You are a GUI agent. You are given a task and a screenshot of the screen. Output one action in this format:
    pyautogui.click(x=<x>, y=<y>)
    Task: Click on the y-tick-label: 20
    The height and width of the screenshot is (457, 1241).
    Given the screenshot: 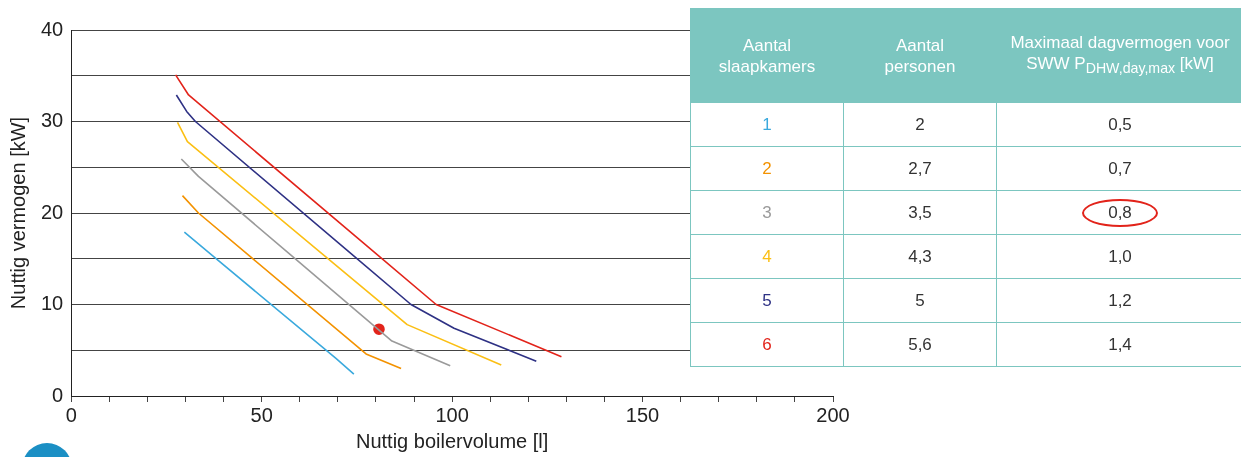 What is the action you would take?
    pyautogui.click(x=52, y=211)
    